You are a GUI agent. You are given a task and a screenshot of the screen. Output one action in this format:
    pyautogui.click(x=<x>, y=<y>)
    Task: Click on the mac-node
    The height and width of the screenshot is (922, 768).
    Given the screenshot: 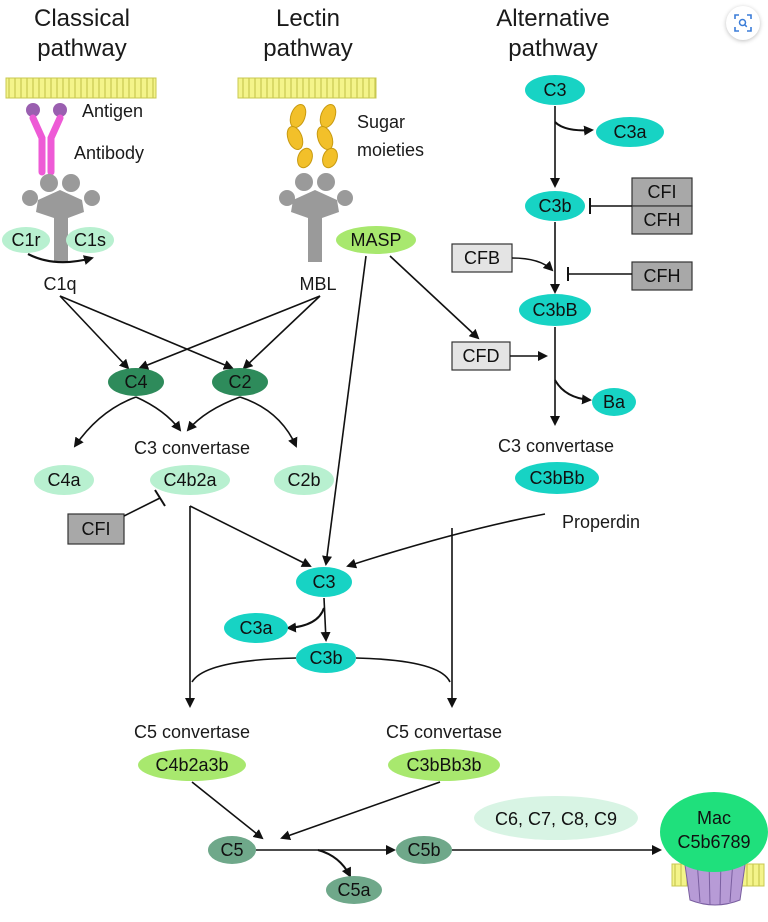 What is the action you would take?
    pyautogui.click(x=714, y=832)
    